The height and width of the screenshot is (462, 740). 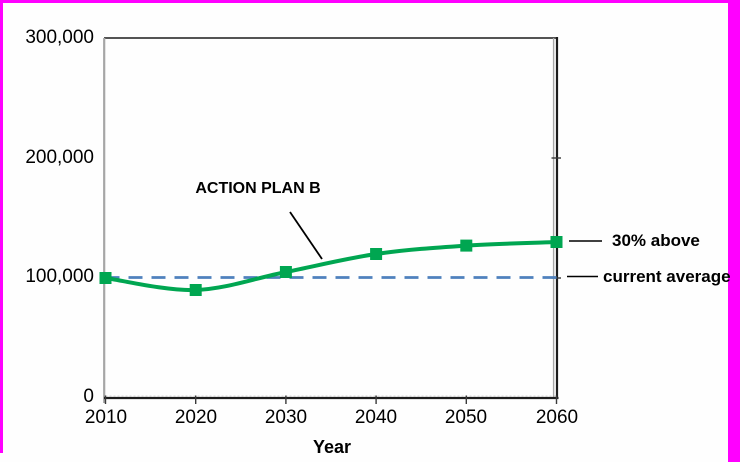 I want to click on data-point-marker-2040, so click(x=376, y=254).